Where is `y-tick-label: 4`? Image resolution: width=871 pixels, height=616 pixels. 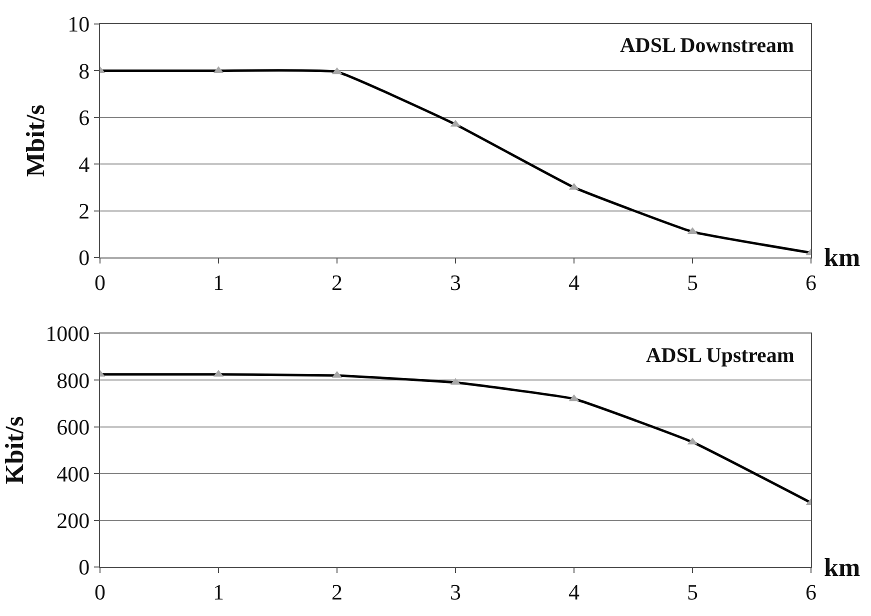 y-tick-label: 4 is located at coordinates (84, 164).